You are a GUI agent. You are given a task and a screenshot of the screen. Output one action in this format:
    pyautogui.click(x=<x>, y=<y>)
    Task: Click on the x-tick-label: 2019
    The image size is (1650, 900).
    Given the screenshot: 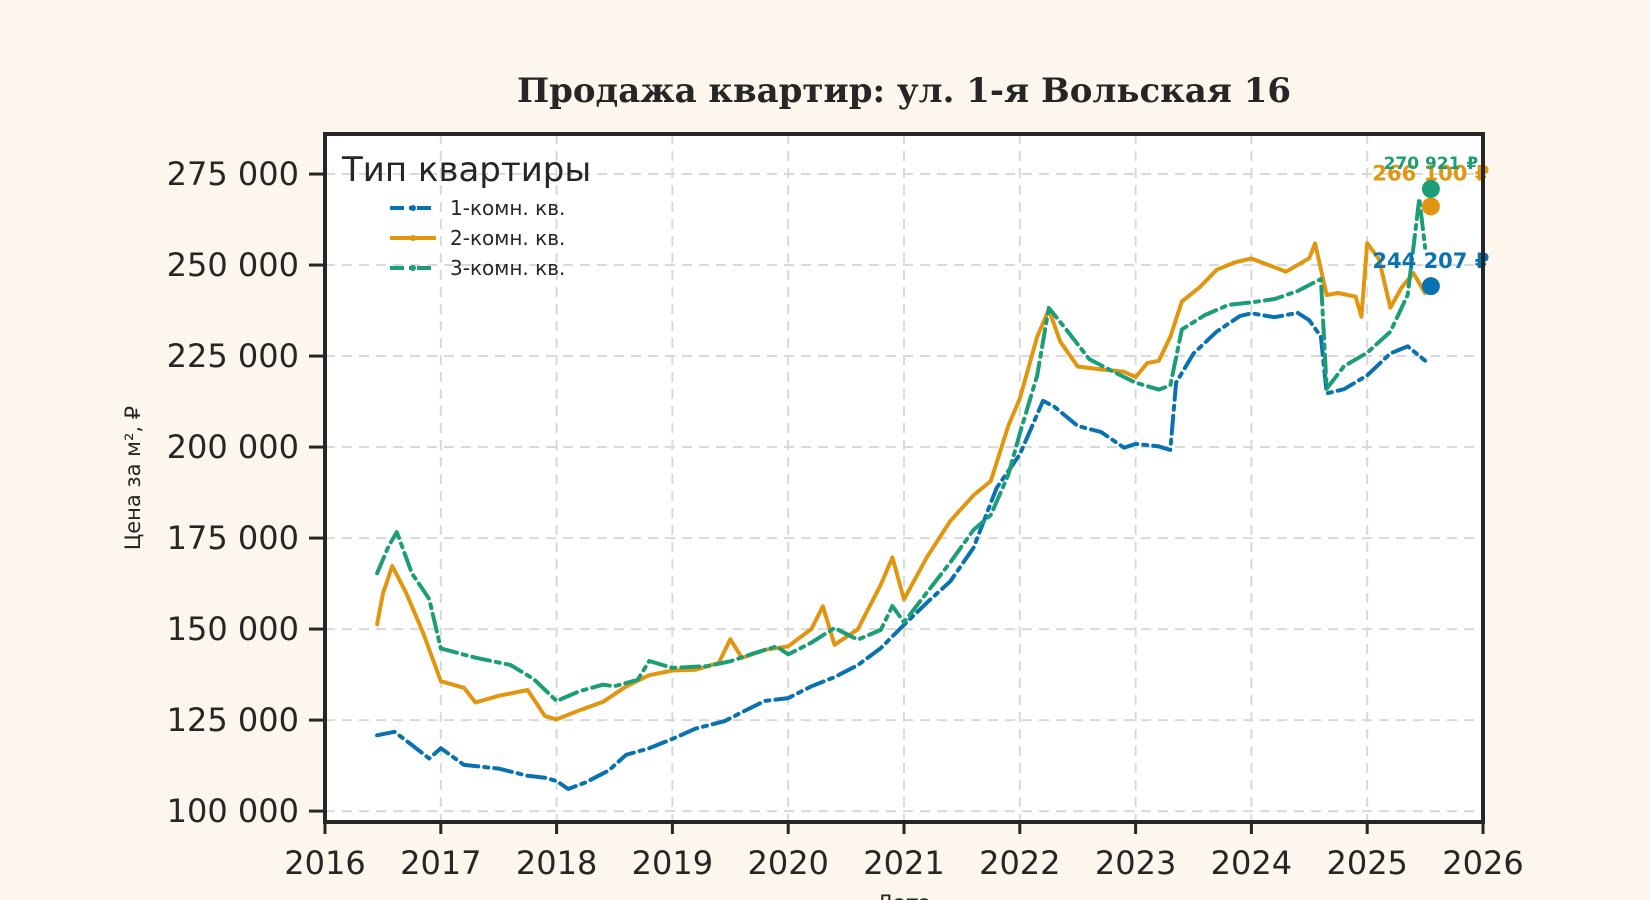 What is the action you would take?
    pyautogui.click(x=672, y=863)
    